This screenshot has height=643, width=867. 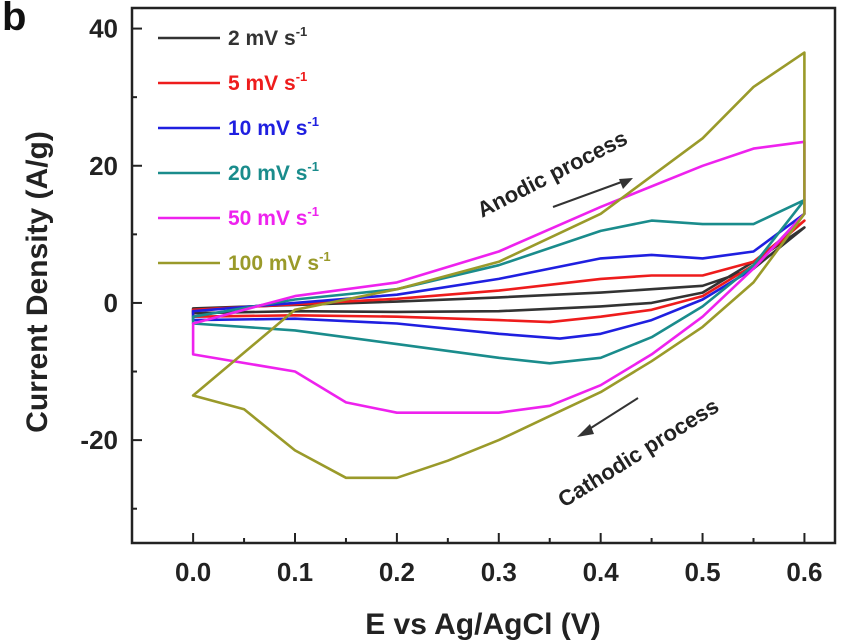 What do you see at coordinates (267, 82) in the screenshot?
I see `legend-entry-1: 5 mV s-1` at bounding box center [267, 82].